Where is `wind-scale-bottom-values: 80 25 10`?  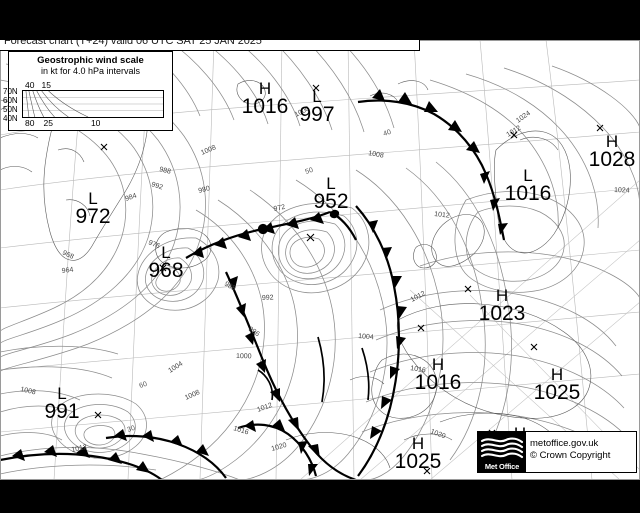
wind-scale-bottom-values: 80 25 10 is located at coordinates (62, 123).